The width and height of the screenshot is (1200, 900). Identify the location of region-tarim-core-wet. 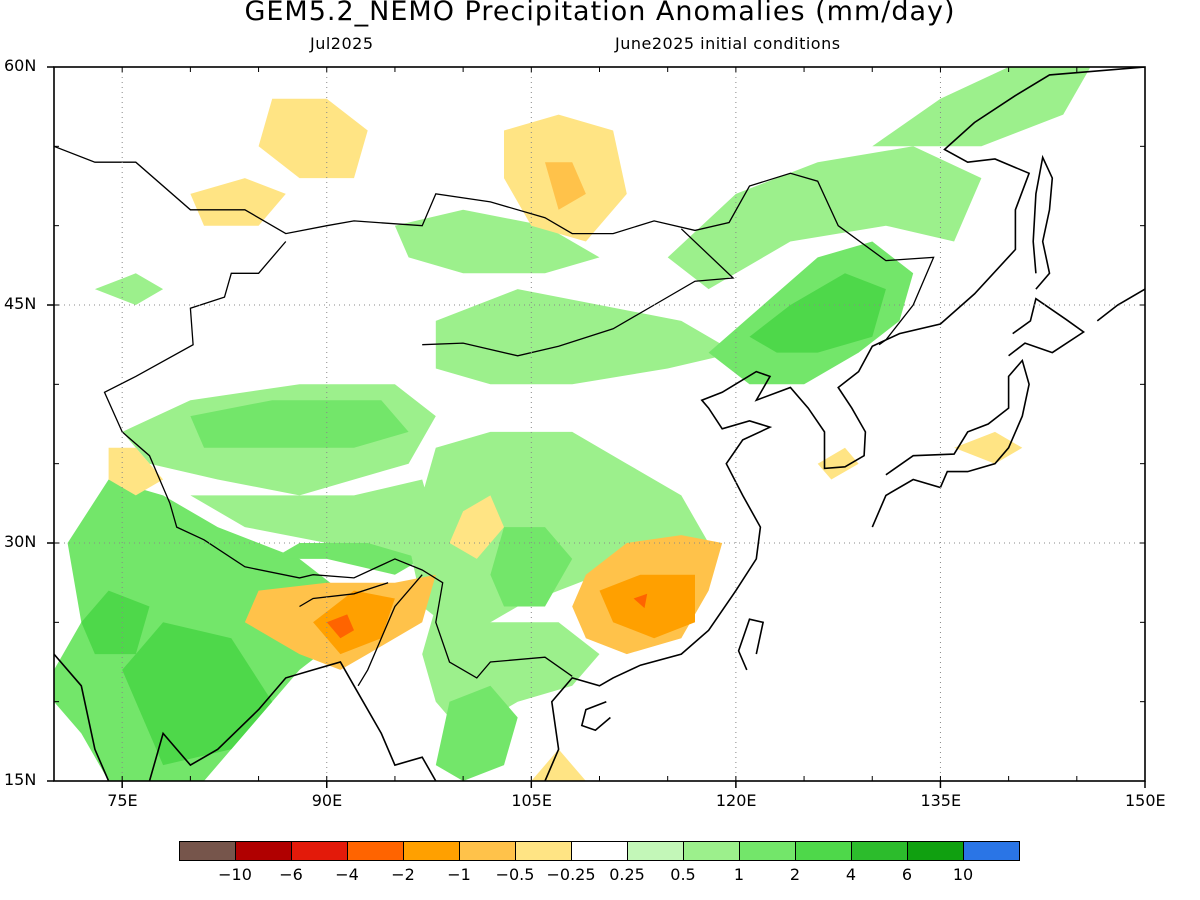
(299, 424).